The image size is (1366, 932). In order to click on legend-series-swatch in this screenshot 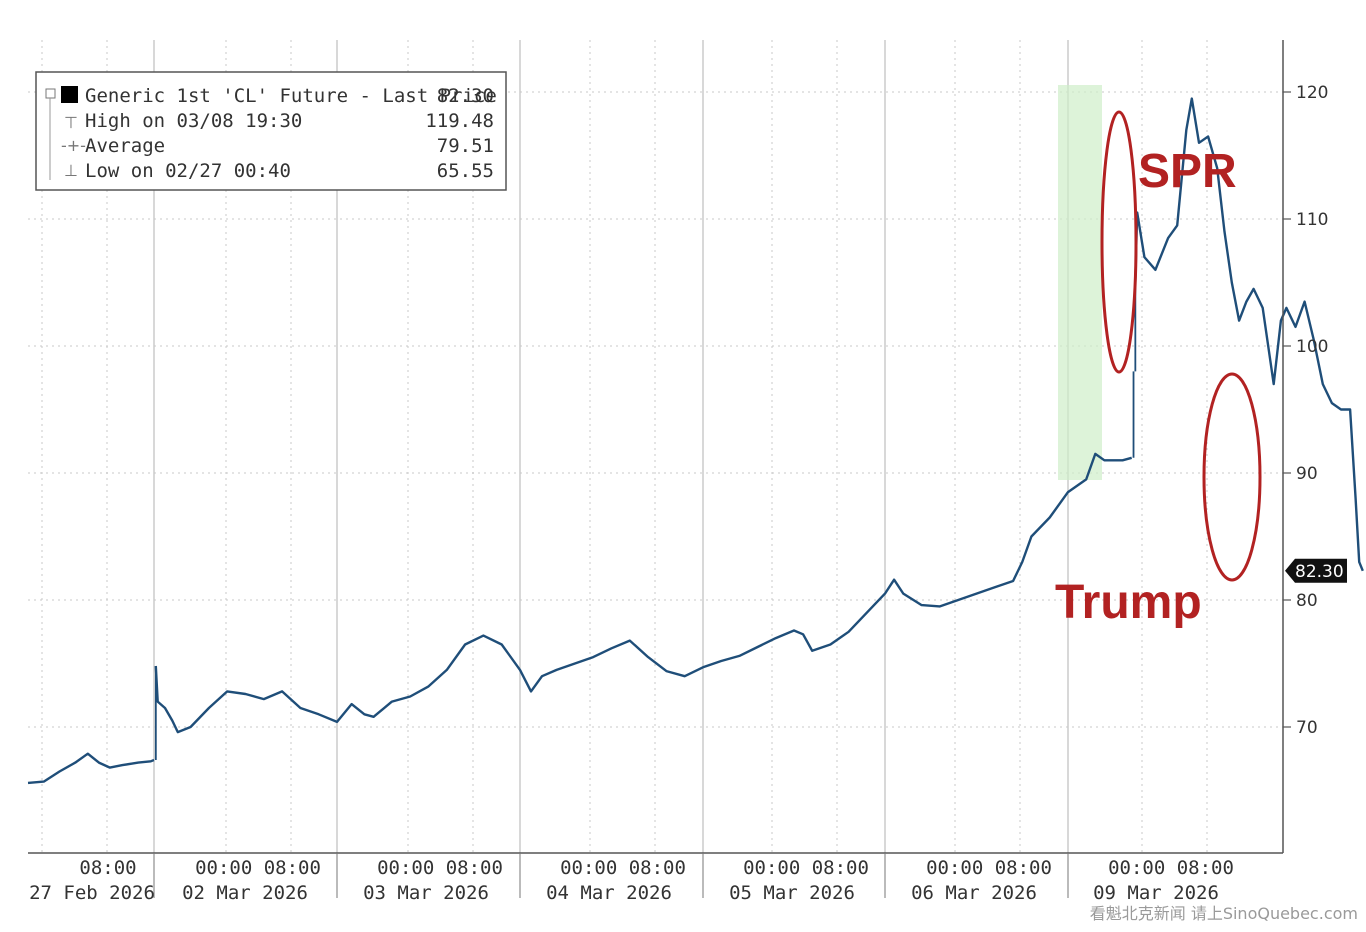, I will do `click(69, 94)`.